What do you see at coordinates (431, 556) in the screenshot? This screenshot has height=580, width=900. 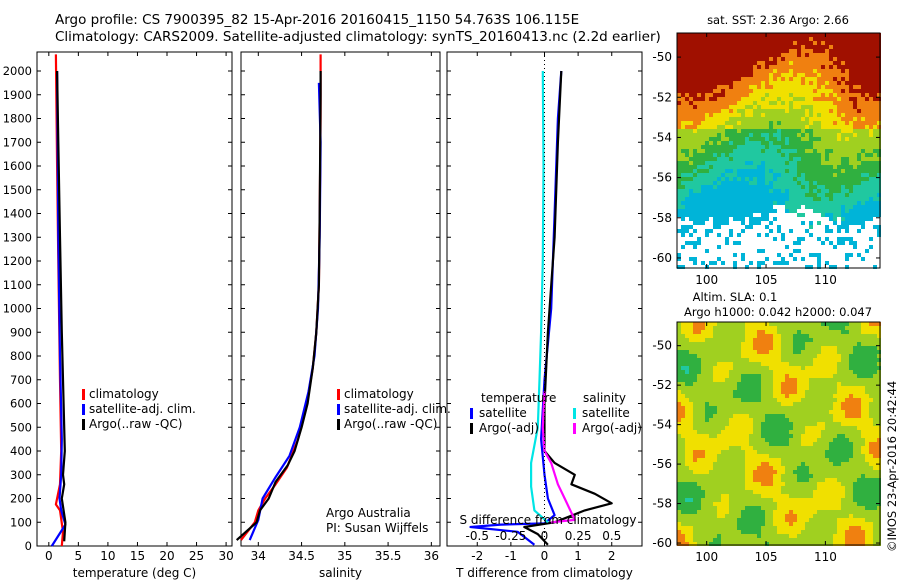 I see `x-tick-label: 36` at bounding box center [431, 556].